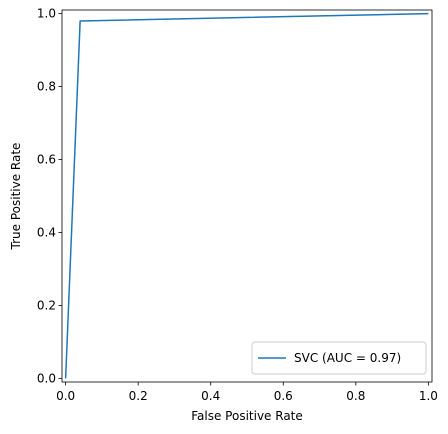 This screenshot has width=448, height=434. What do you see at coordinates (46, 87) in the screenshot?
I see `y-tick-label: 0.8` at bounding box center [46, 87].